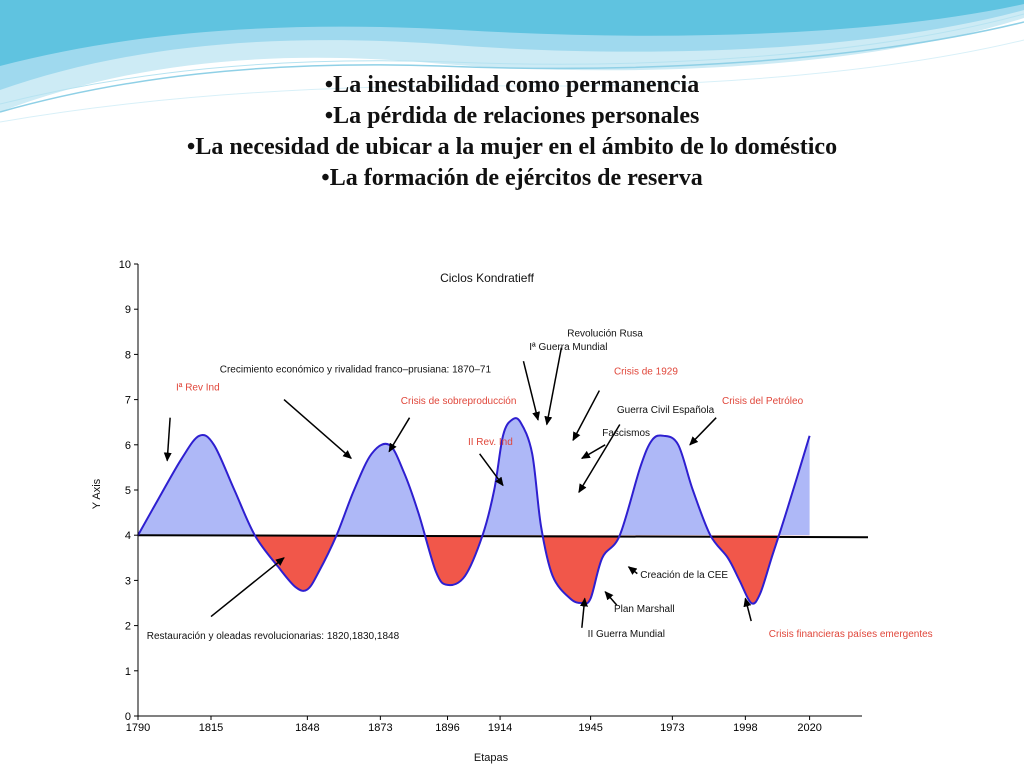 Image resolution: width=1024 pixels, height=768 pixels. What do you see at coordinates (128, 491) in the screenshot?
I see `y-tick-label: 5` at bounding box center [128, 491].